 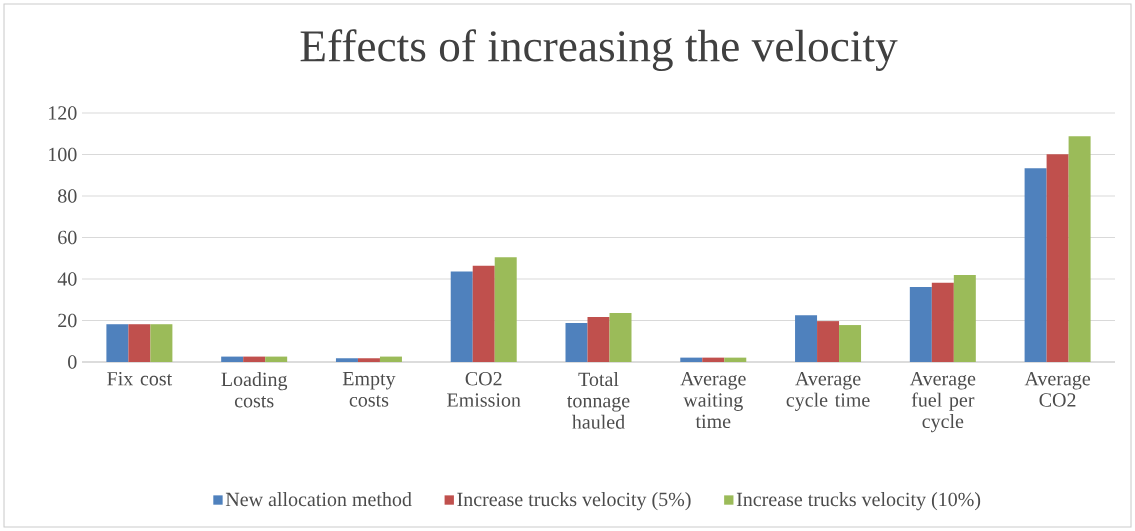 I want to click on x-tick-label: Average cycle time, so click(x=828, y=391).